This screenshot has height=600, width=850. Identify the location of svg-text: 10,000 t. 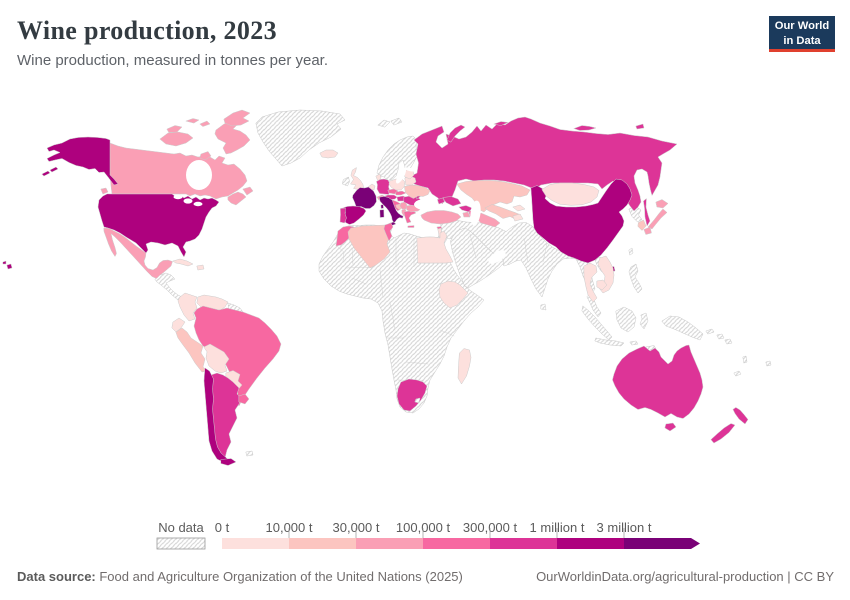
(289, 527).